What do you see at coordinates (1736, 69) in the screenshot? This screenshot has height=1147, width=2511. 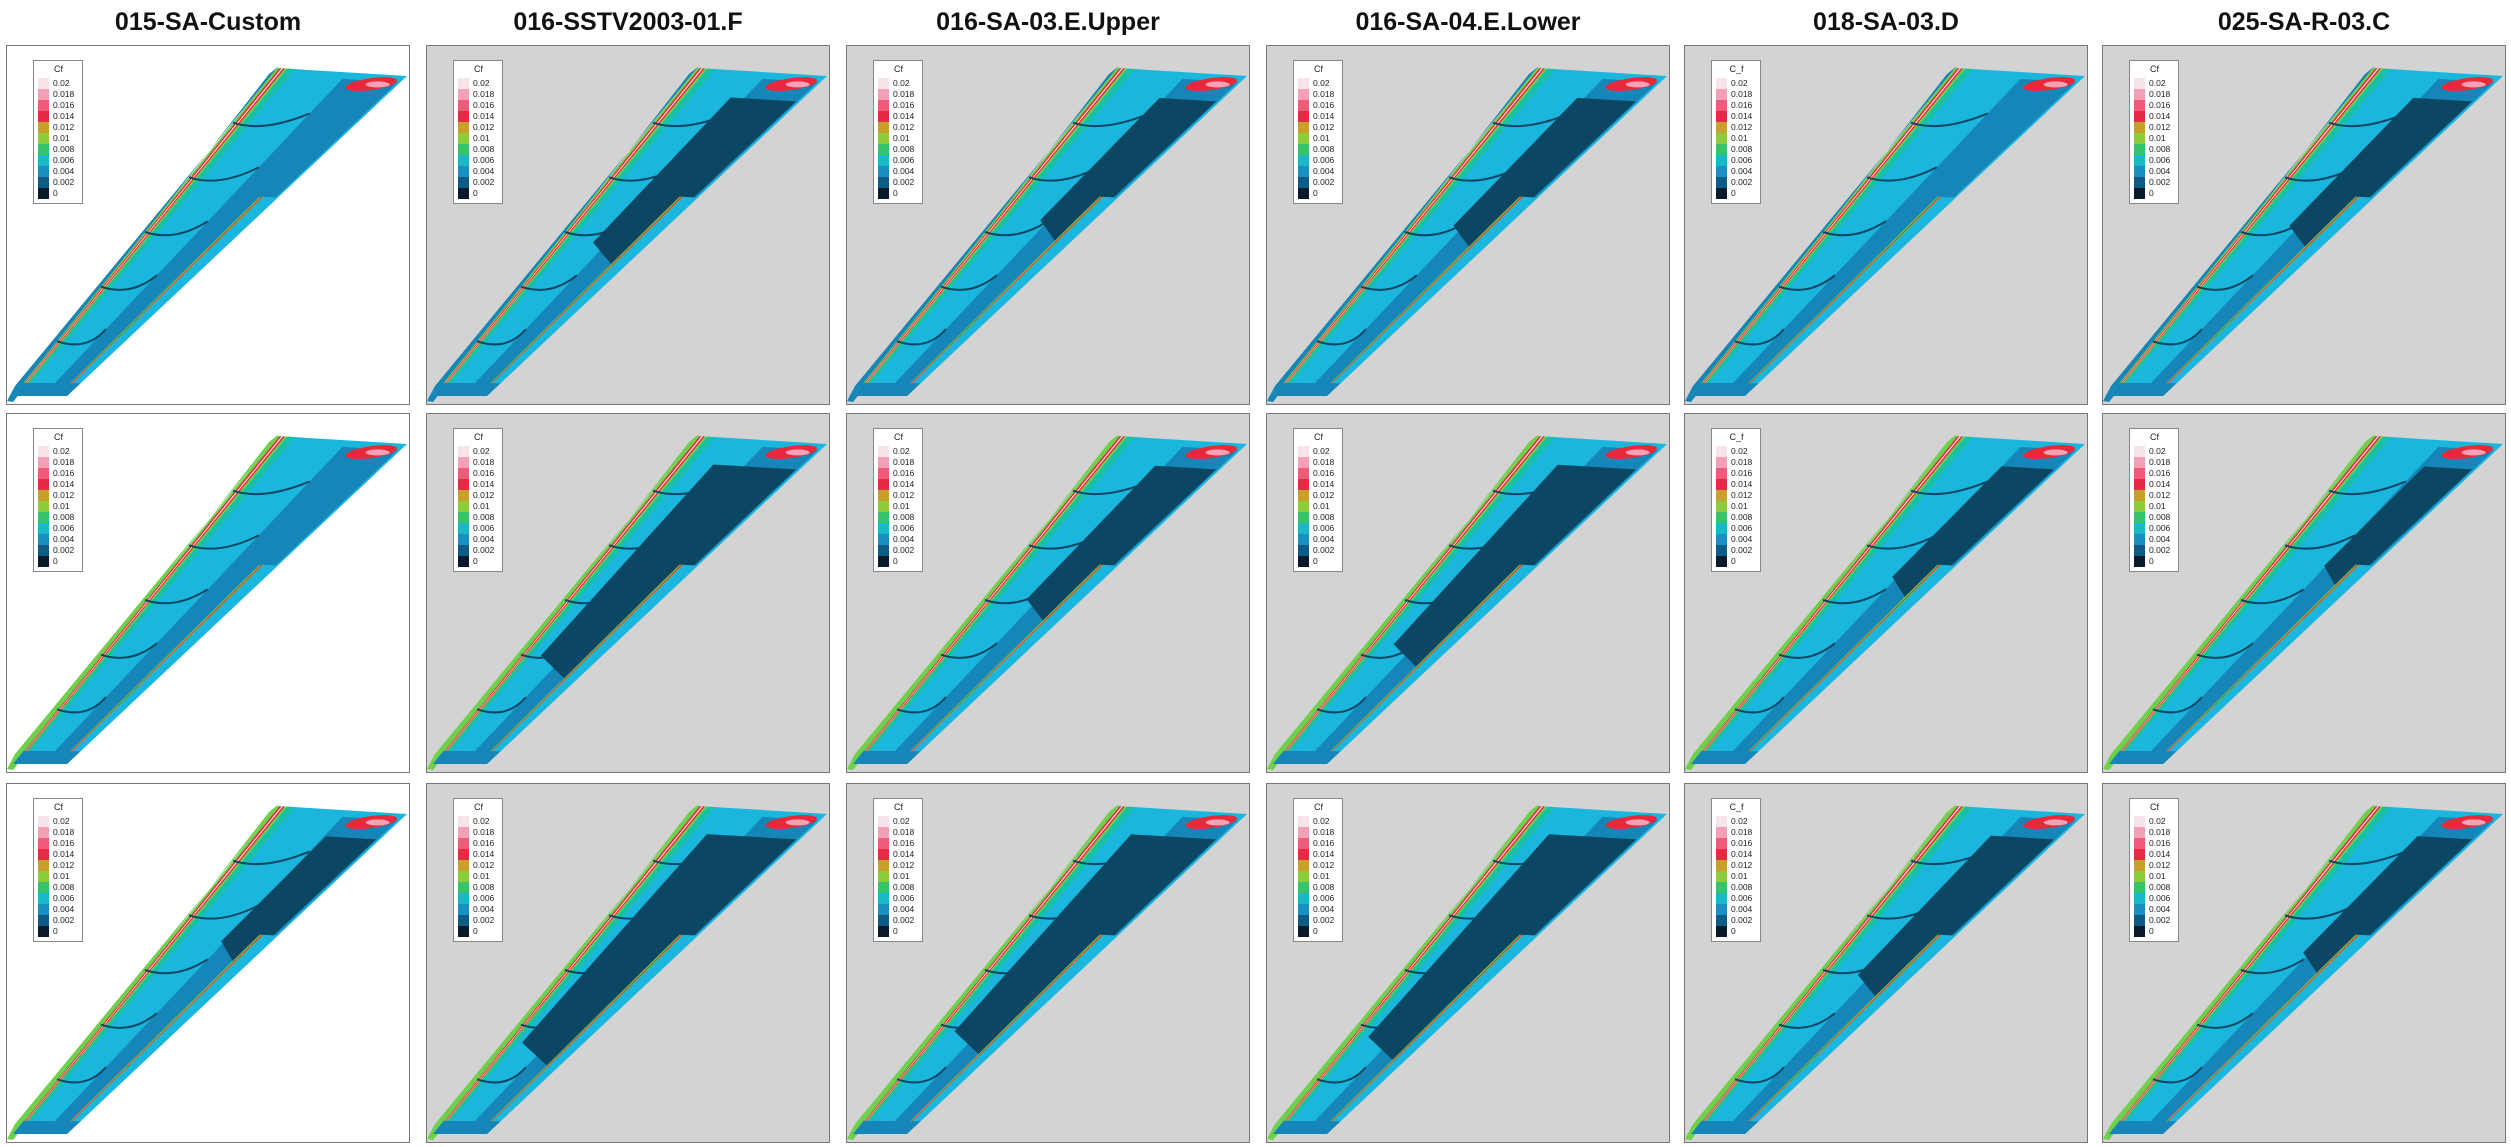 I see `legend-title: C_f` at bounding box center [1736, 69].